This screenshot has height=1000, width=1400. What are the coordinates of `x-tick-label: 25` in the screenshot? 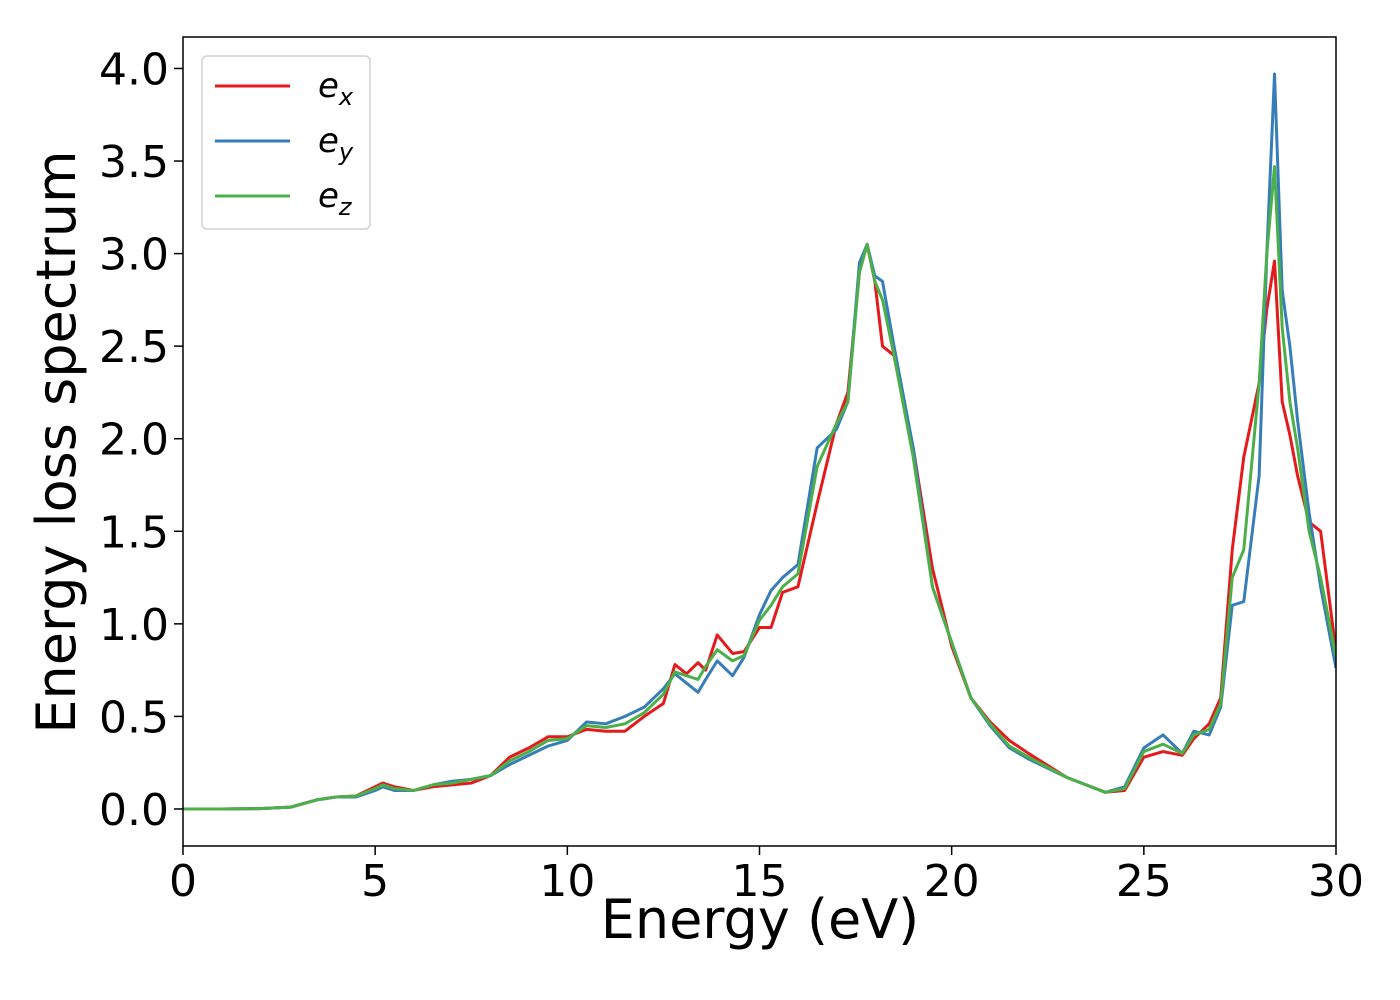 It's located at (1144, 881).